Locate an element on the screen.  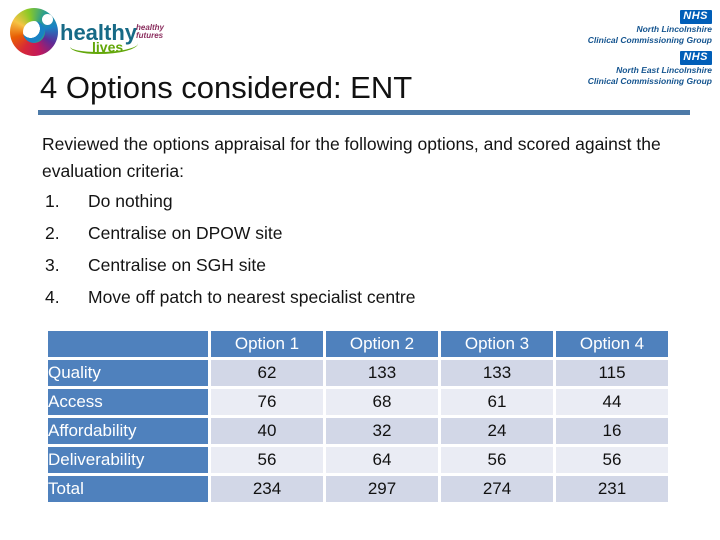
healthy-lives-logo: healthy lives healthy futures is located at coordinates (93, 37).